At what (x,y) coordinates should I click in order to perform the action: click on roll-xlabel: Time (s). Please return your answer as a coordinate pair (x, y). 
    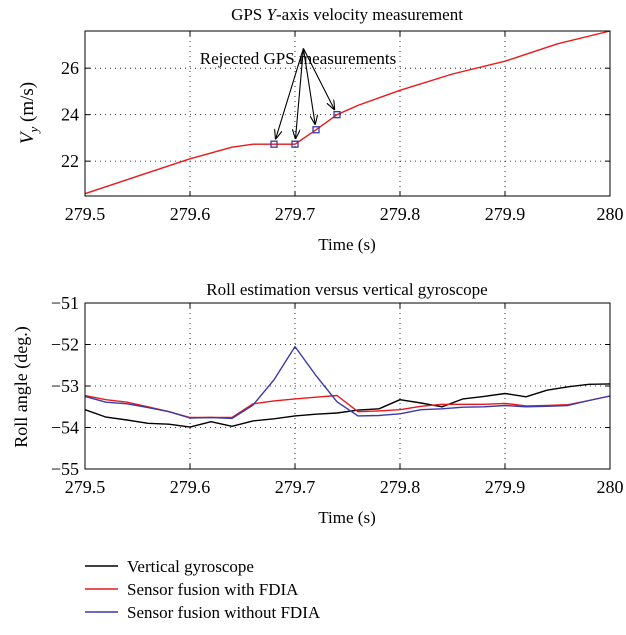
    Looking at the image, I should click on (346, 517).